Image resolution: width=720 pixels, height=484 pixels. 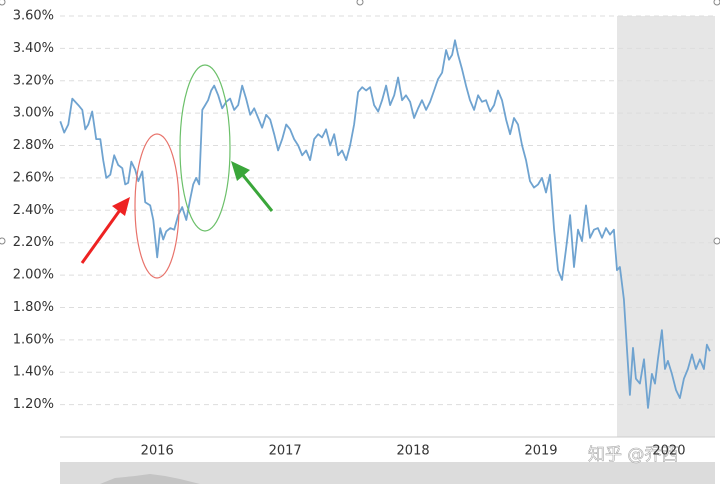 What do you see at coordinates (150, 479) in the screenshot?
I see `scrollbar-preview` at bounding box center [150, 479].